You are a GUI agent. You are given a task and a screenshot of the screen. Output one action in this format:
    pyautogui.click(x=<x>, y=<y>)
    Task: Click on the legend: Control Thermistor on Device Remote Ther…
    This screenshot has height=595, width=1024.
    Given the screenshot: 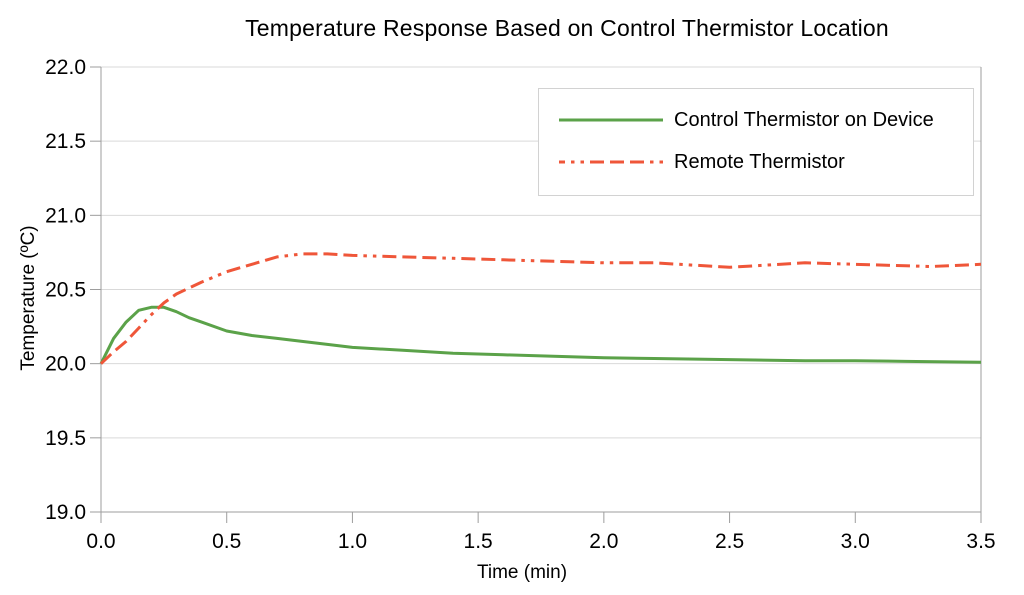 What is the action you would take?
    pyautogui.click(x=756, y=142)
    